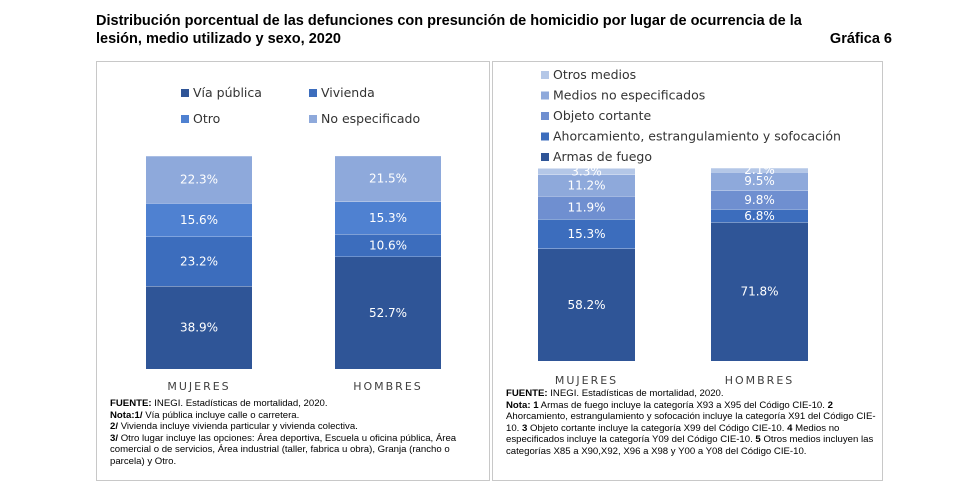 The height and width of the screenshot is (497, 968). I want to click on legend-entry-medios-no-especificados: Medios no especificados, so click(629, 95).